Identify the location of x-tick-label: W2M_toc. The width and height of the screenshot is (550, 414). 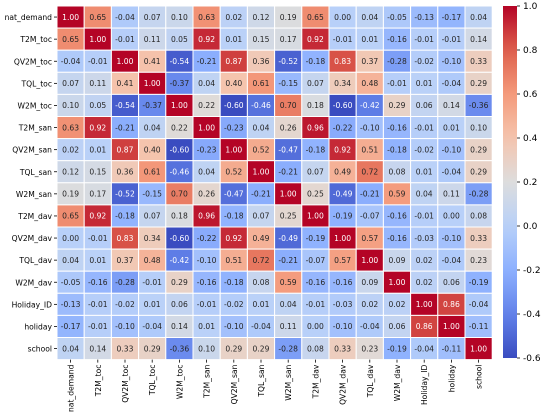
(179, 382).